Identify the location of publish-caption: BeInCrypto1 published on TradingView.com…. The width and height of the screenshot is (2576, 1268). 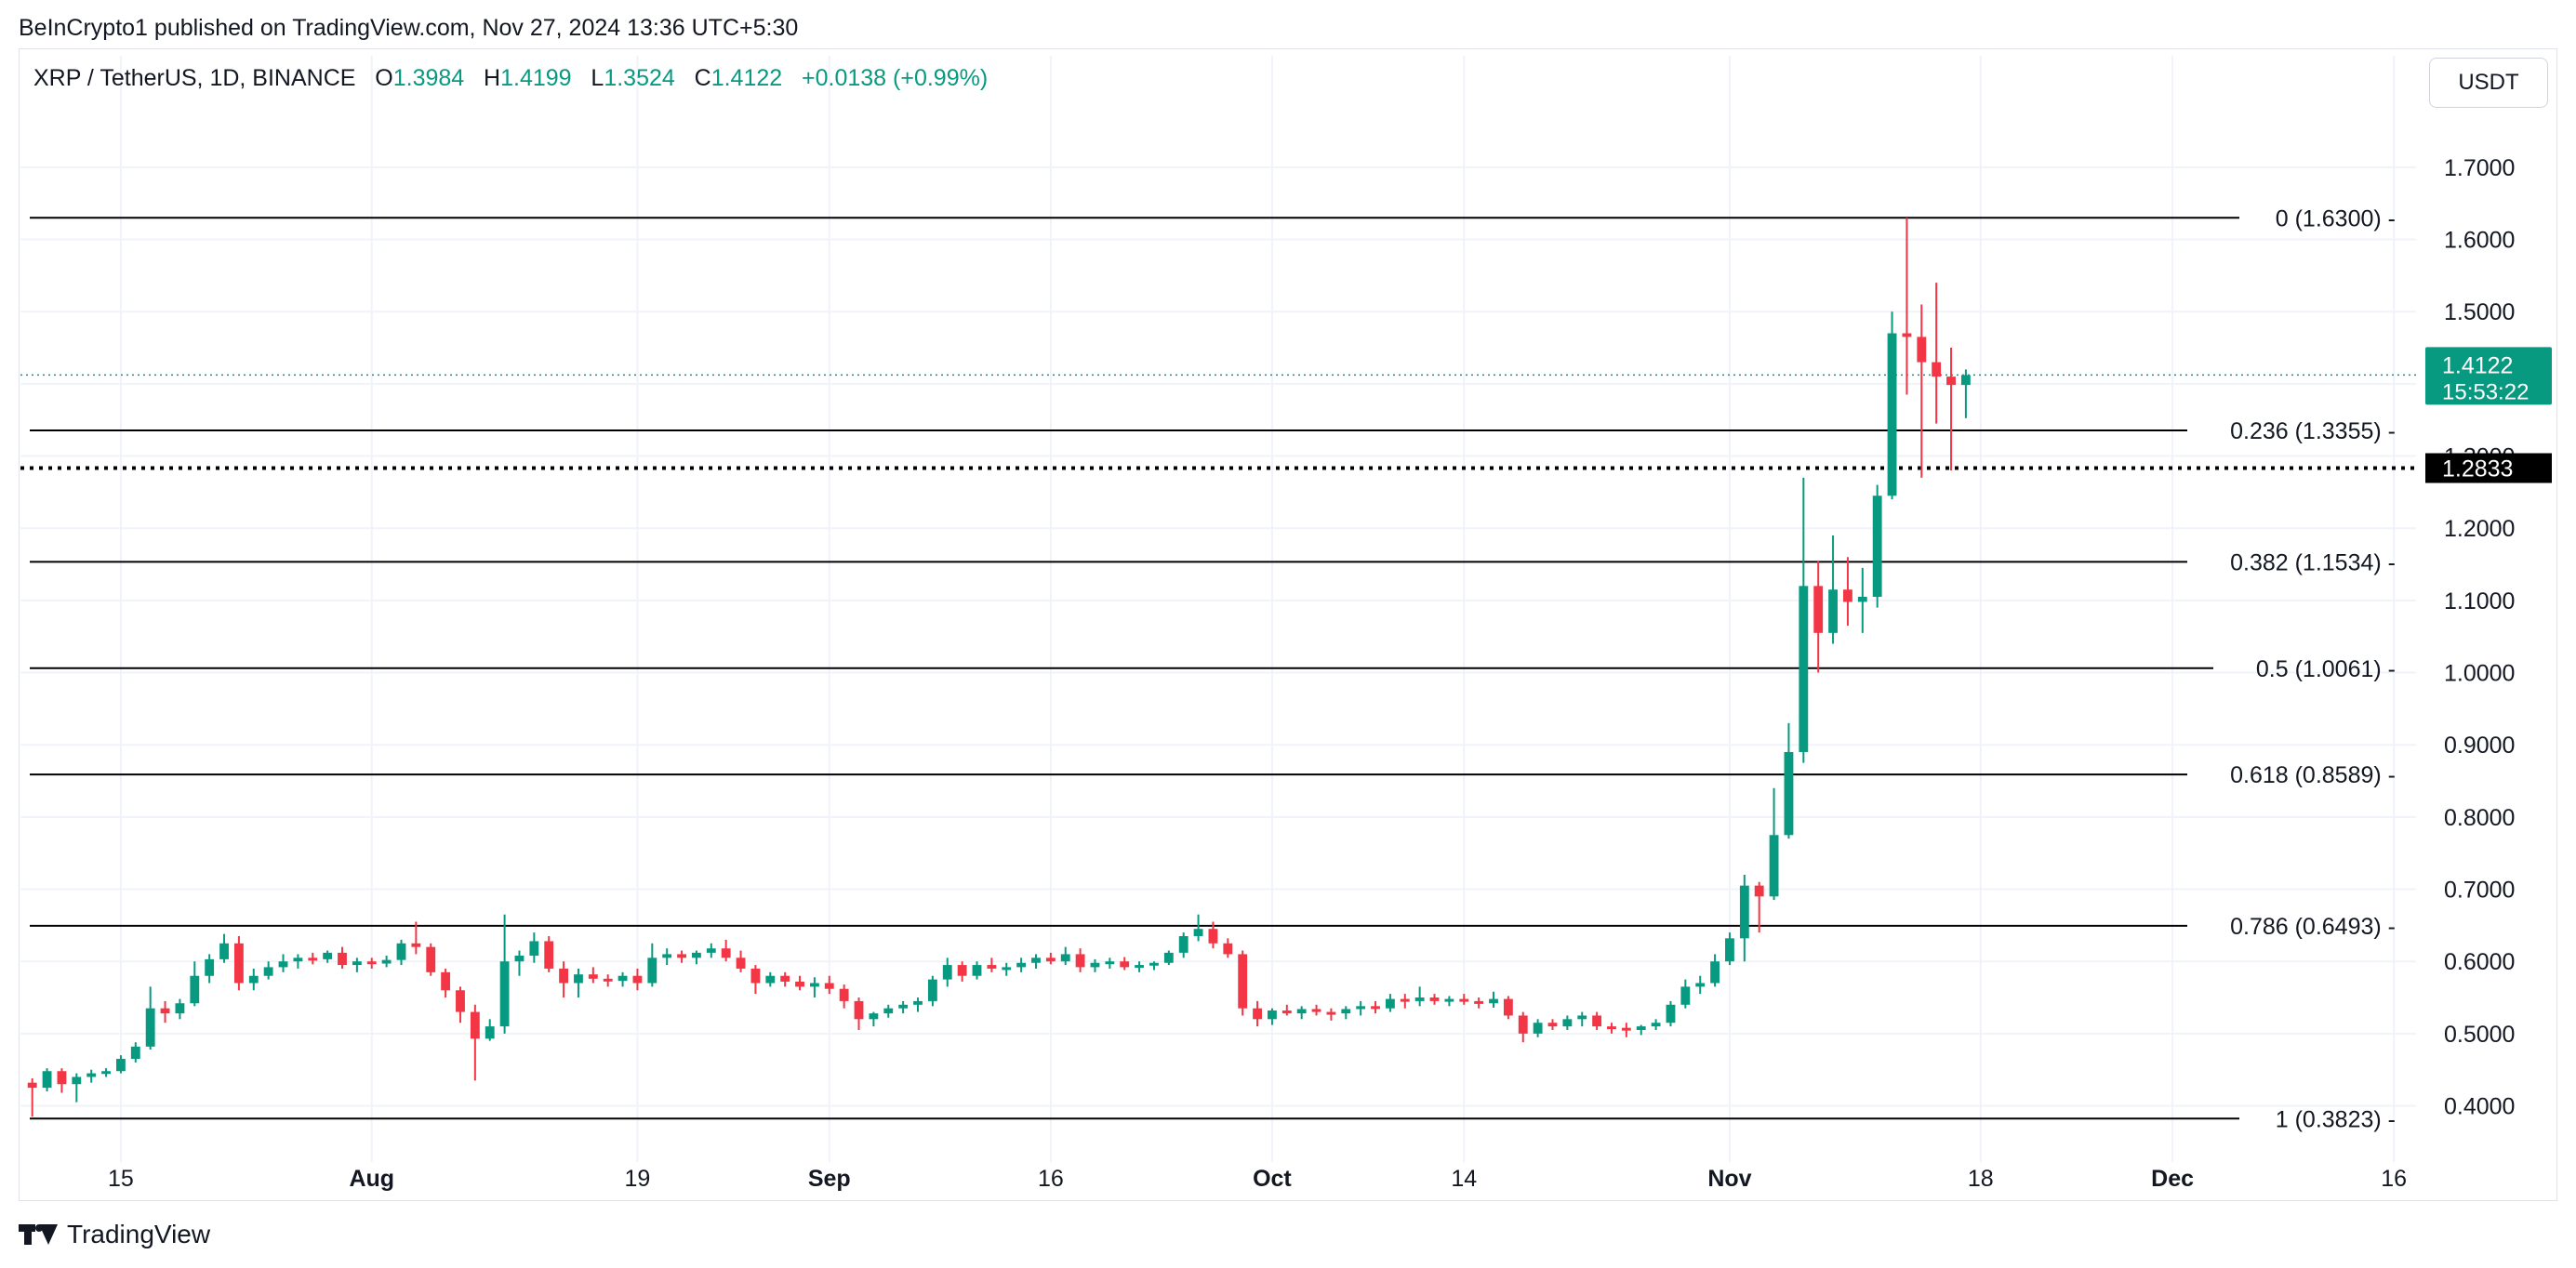
(409, 28).